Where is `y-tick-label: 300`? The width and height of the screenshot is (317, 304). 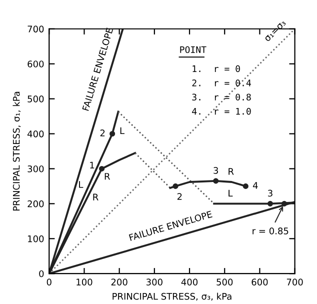
y-tick-label: 300 is located at coordinates (36, 168).